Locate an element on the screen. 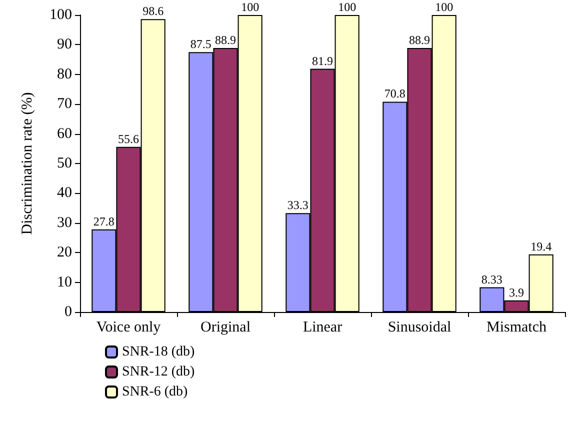  y-tick-label: 70 is located at coordinates (64, 104).